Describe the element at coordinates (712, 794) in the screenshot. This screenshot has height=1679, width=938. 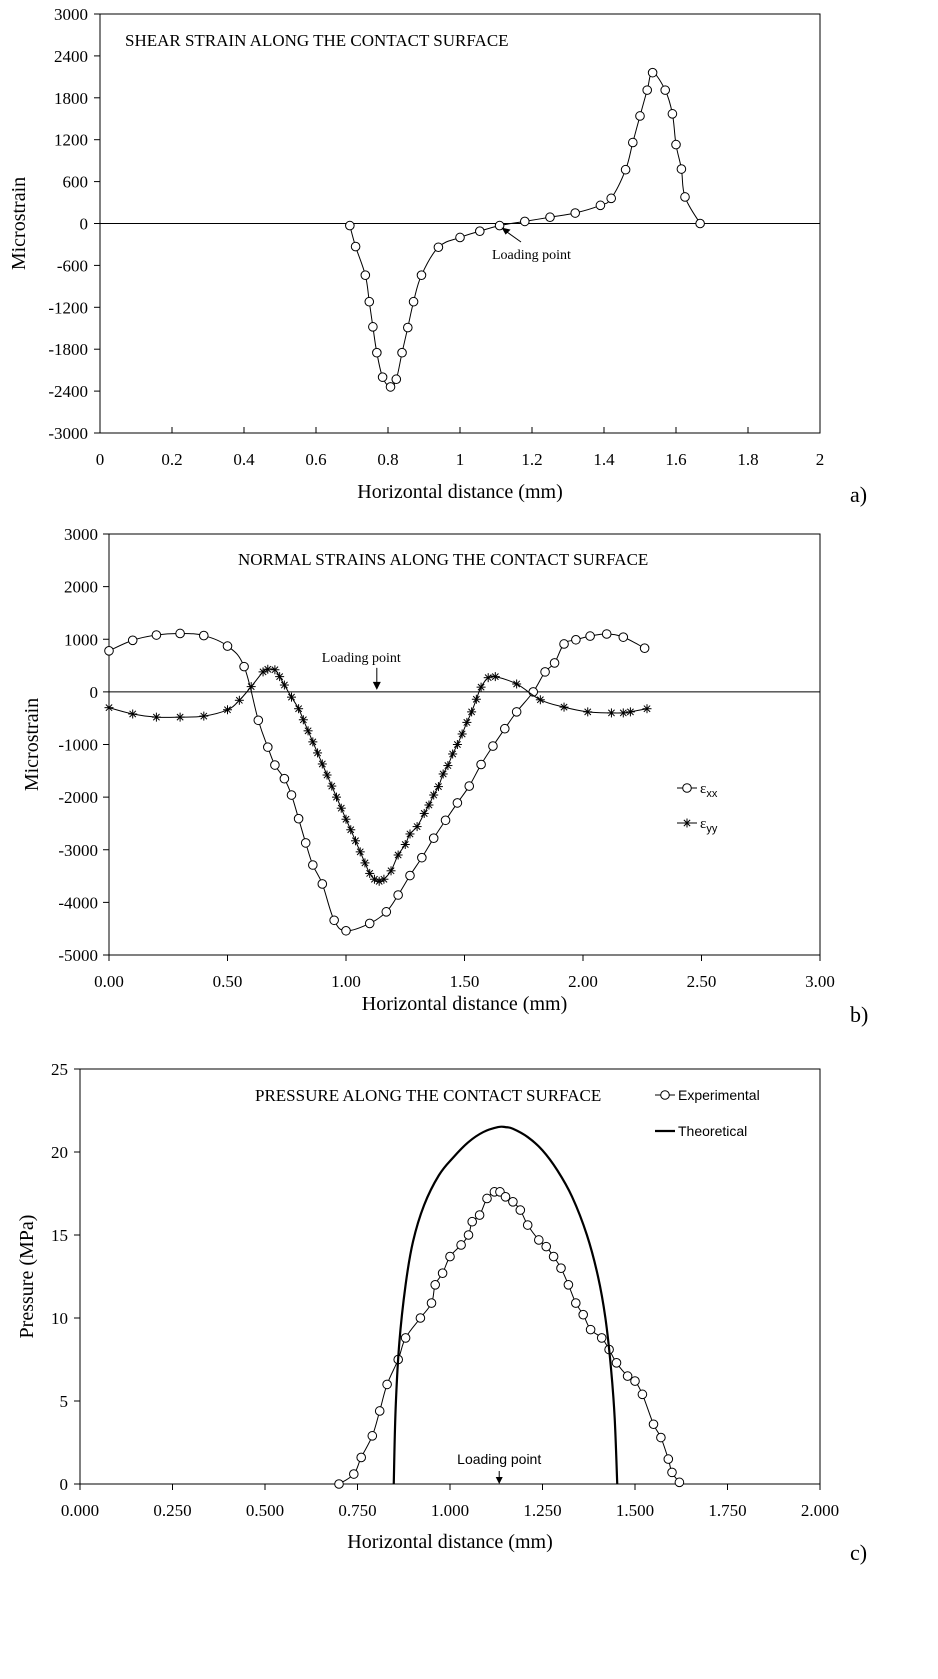
I see `legend-label-subscript: xx` at that location.